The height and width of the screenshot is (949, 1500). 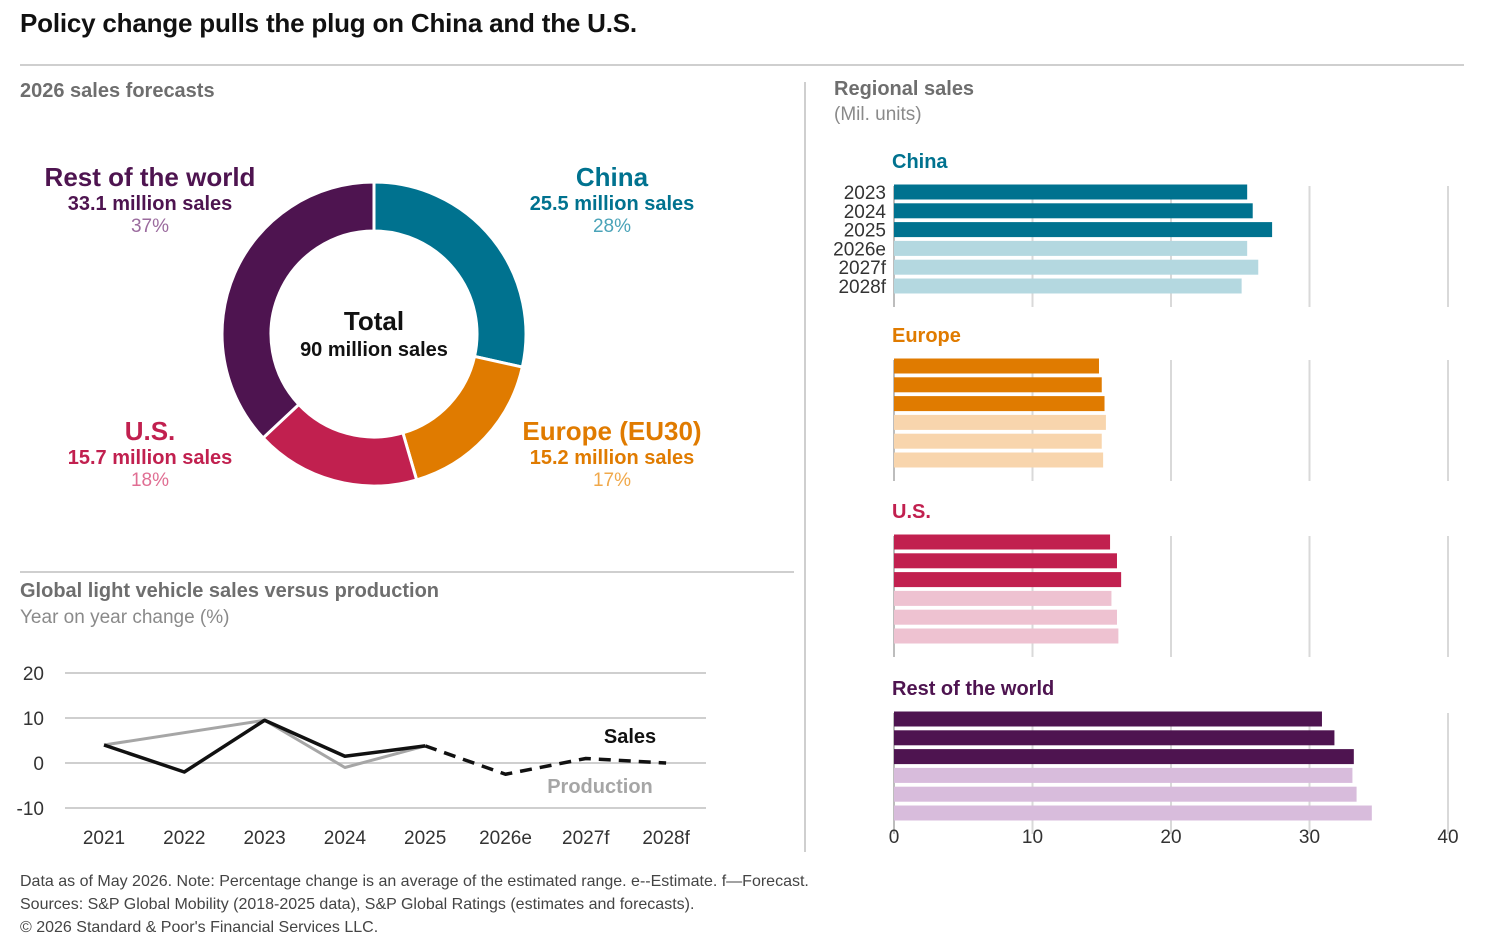 What do you see at coordinates (612, 177) in the screenshot?
I see `label-china-name: China` at bounding box center [612, 177].